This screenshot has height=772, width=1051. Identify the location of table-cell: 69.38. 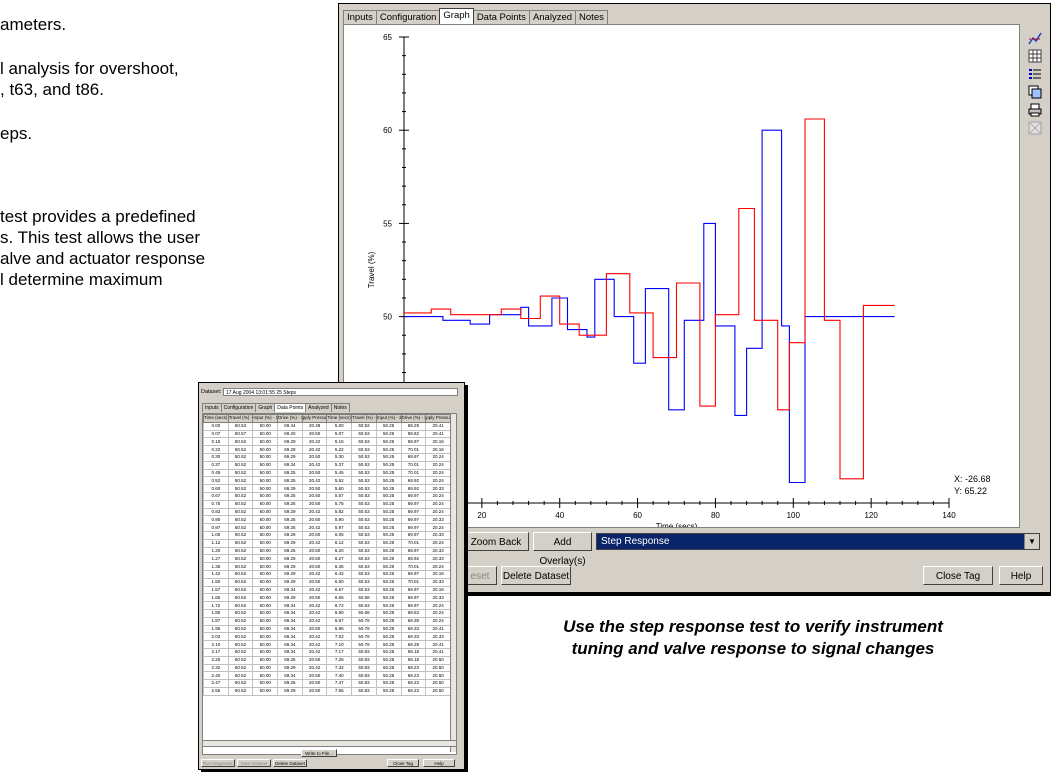
(413, 621).